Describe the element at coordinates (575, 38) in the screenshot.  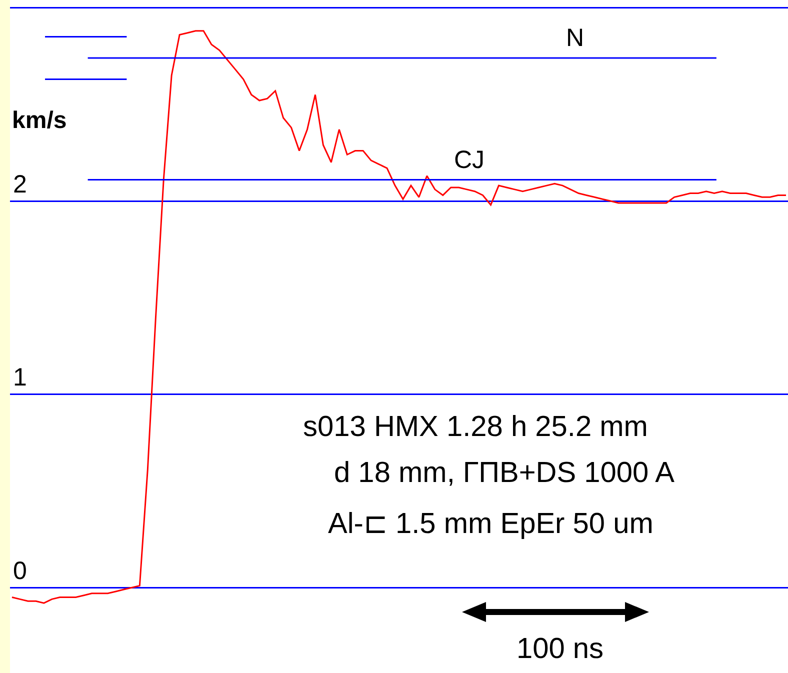
I see `ref-line-label: N` at that location.